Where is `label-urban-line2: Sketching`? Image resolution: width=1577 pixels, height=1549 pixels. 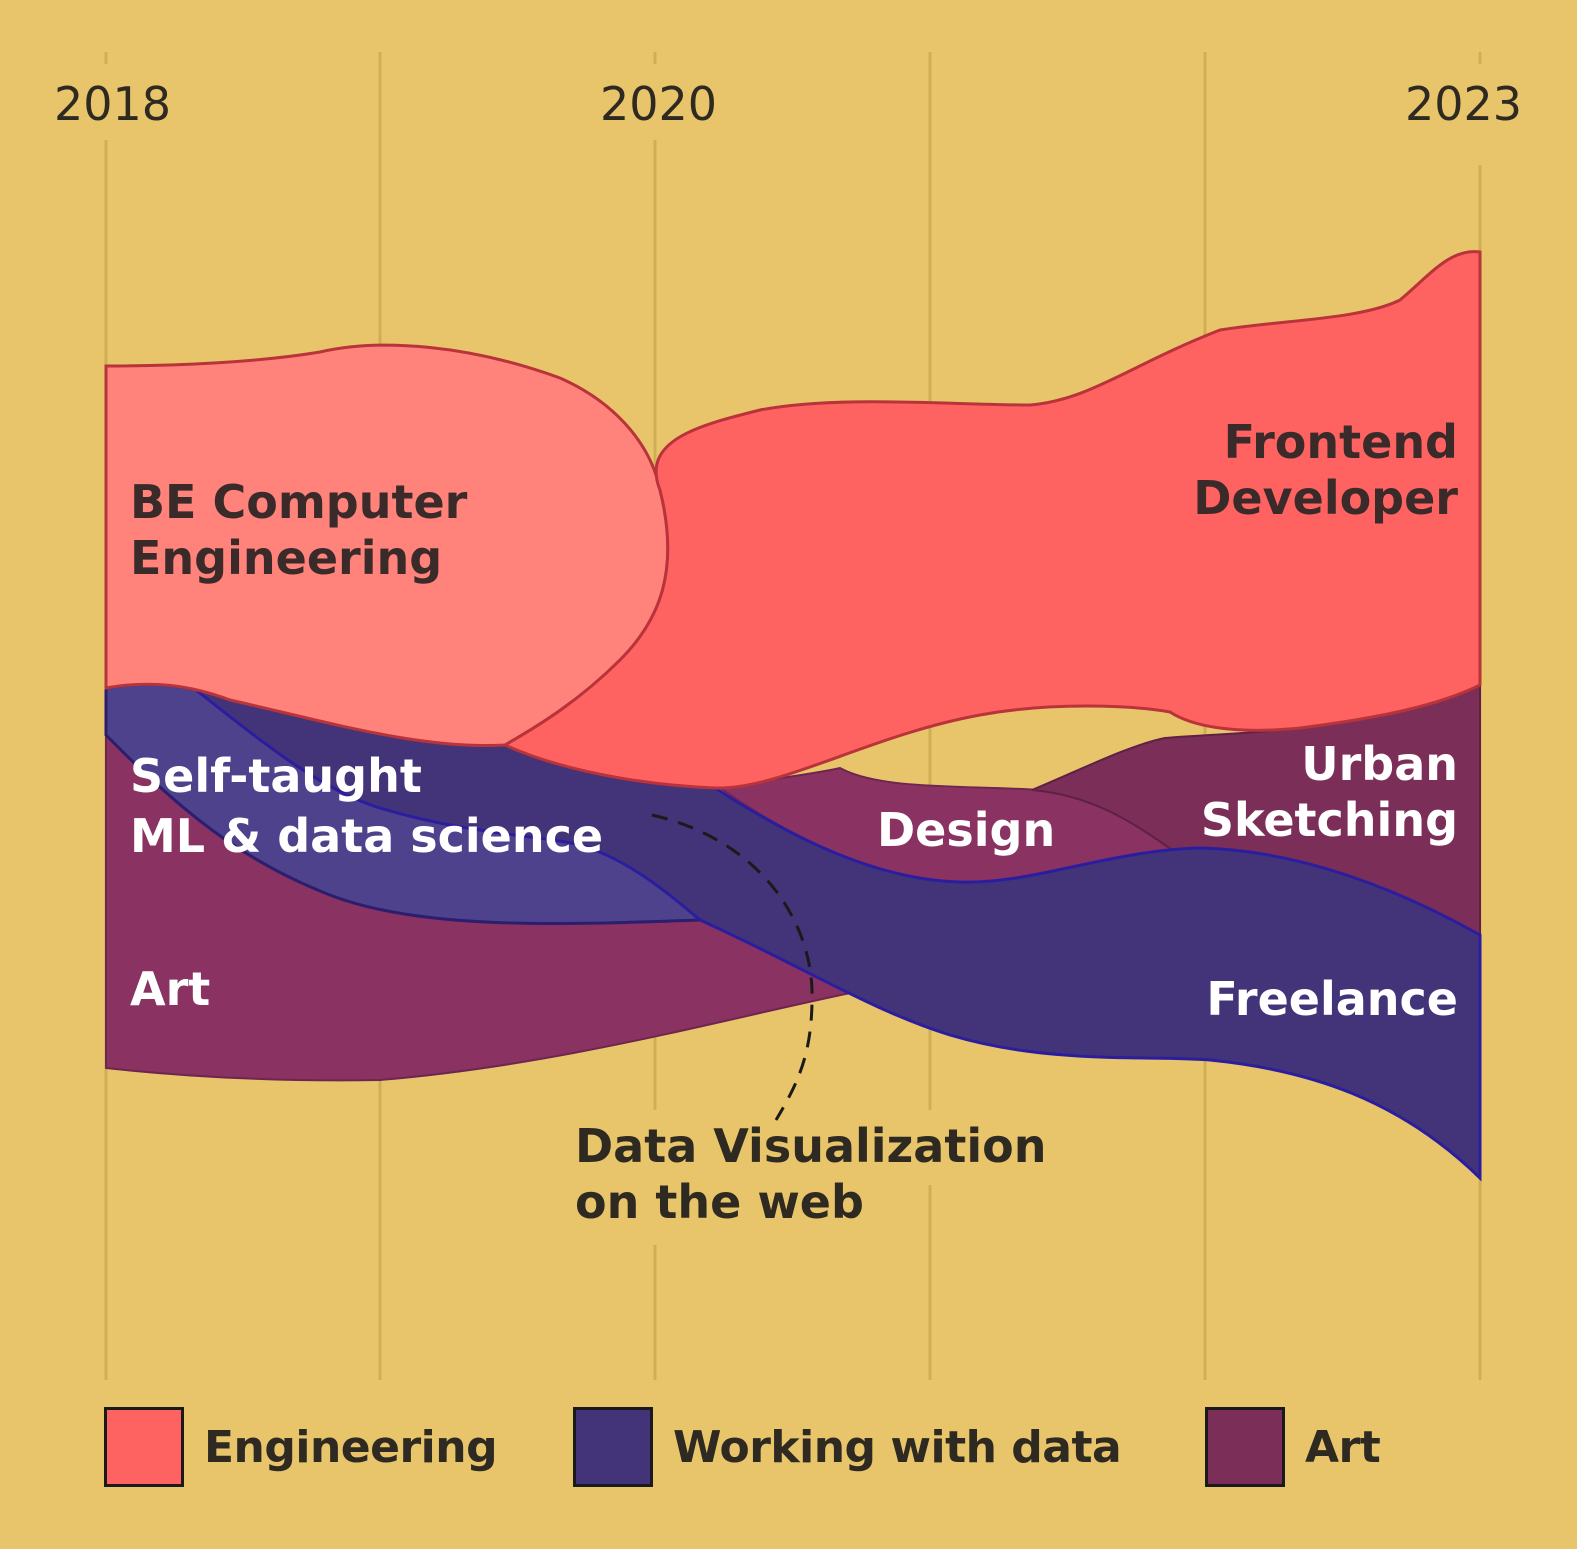 label-urban-line2: Sketching is located at coordinates (1329, 820).